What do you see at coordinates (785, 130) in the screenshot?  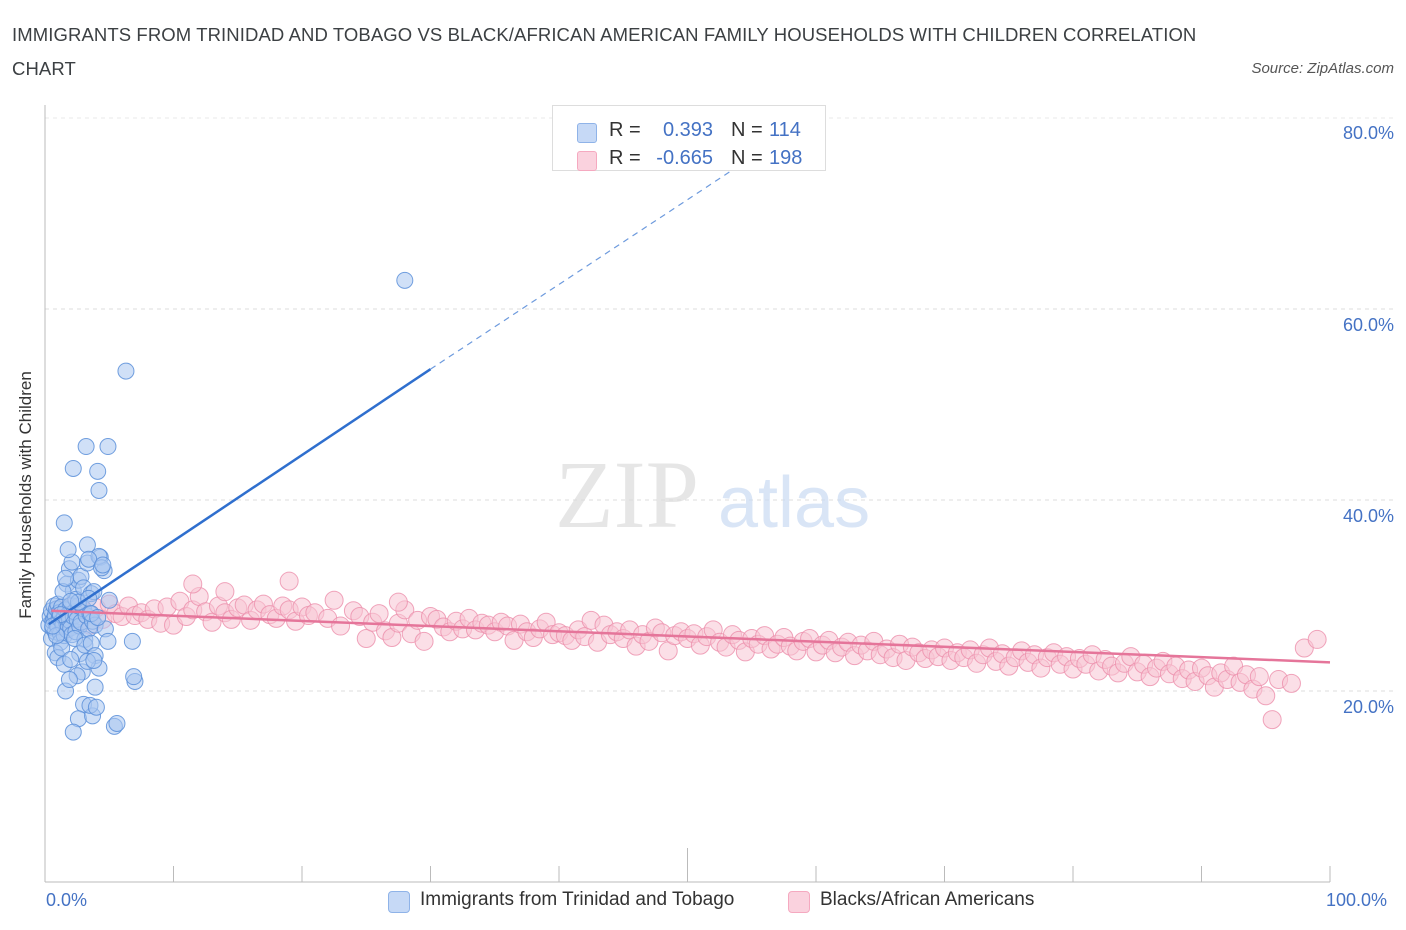 I see `legend-n-value: 114` at bounding box center [785, 130].